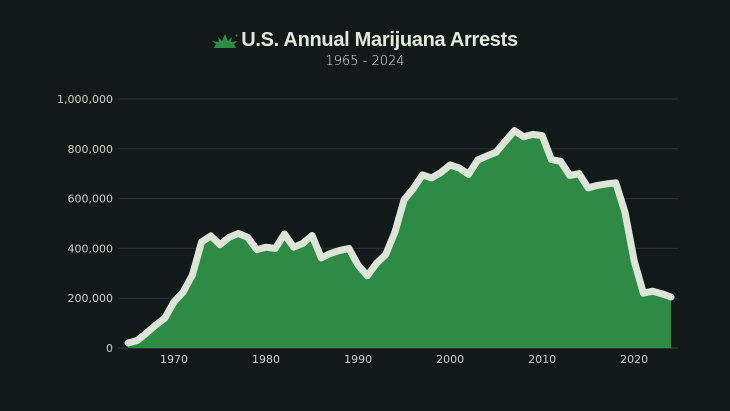  What do you see at coordinates (450, 359) in the screenshot?
I see `x-tick-label: 2000` at bounding box center [450, 359].